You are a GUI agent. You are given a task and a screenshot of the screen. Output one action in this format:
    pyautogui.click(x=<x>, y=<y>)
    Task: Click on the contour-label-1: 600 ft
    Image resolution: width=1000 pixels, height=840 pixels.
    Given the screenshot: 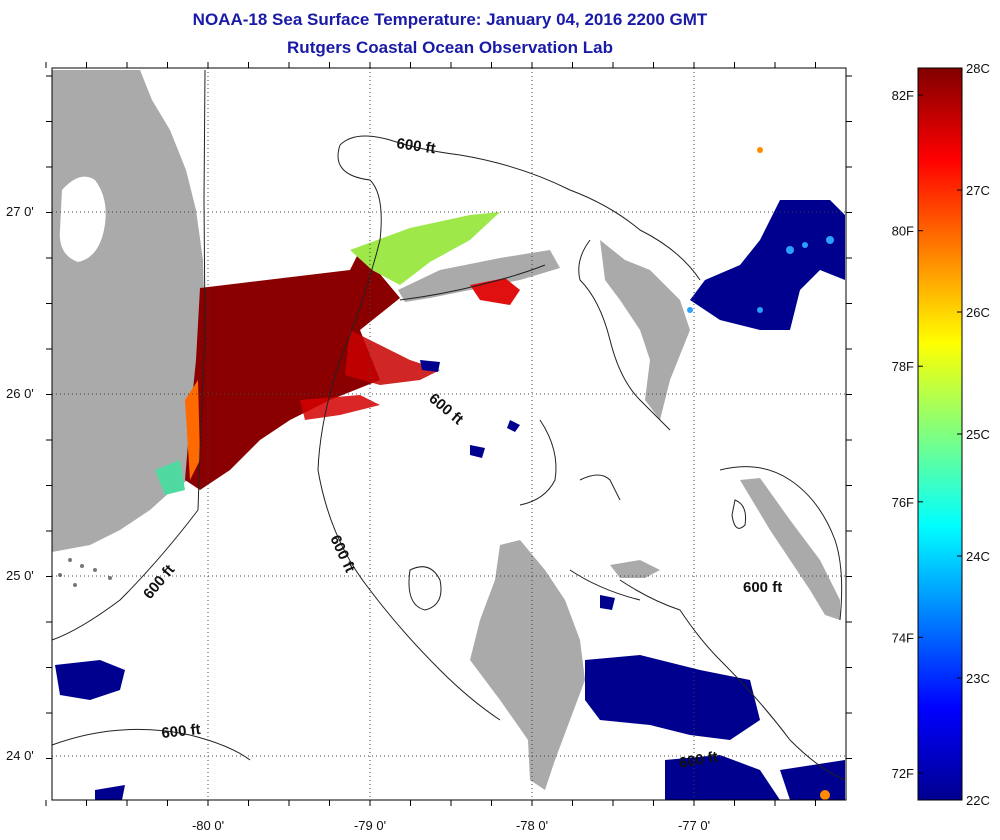 What is the action you would take?
    pyautogui.click(x=415, y=146)
    